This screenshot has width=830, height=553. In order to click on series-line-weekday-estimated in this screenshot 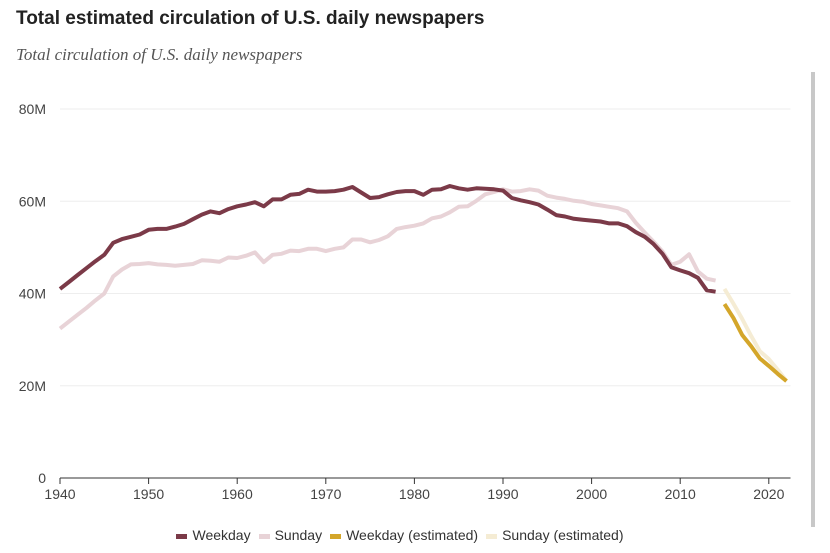, I will do `click(755, 343)`.